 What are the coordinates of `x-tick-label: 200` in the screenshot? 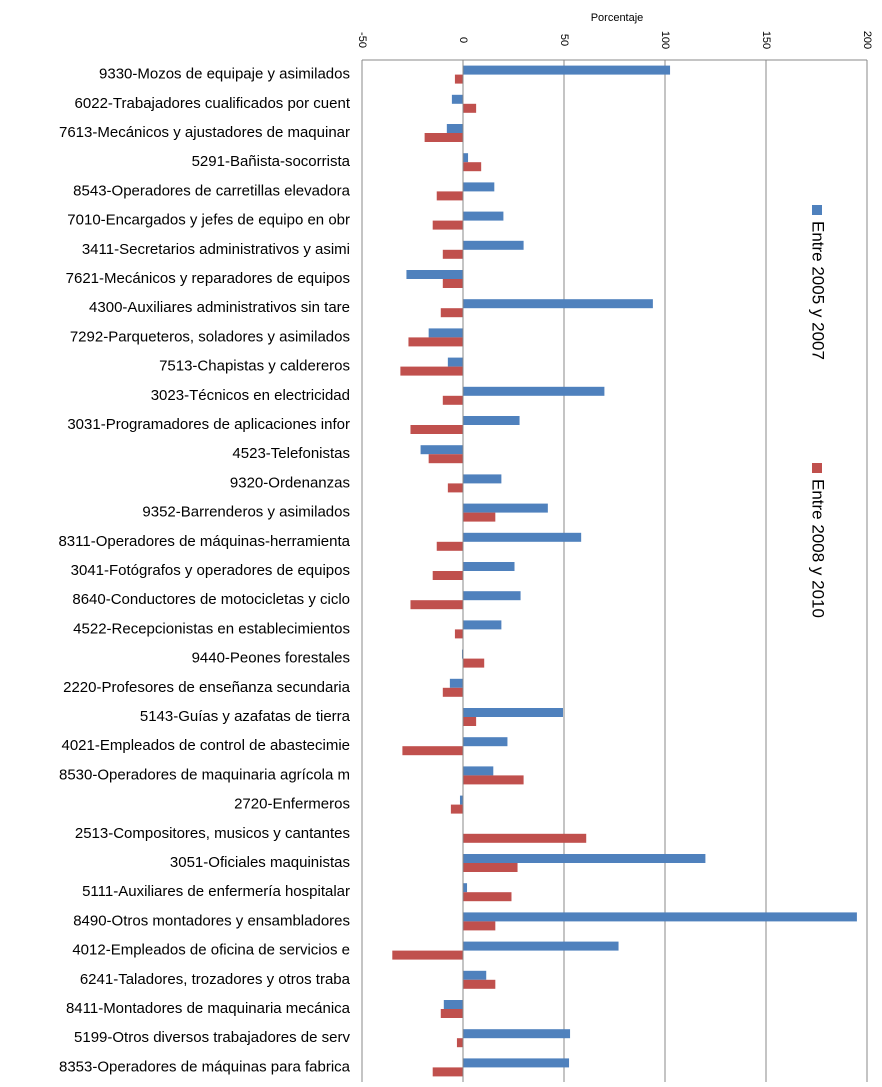 It's located at (867, 40).